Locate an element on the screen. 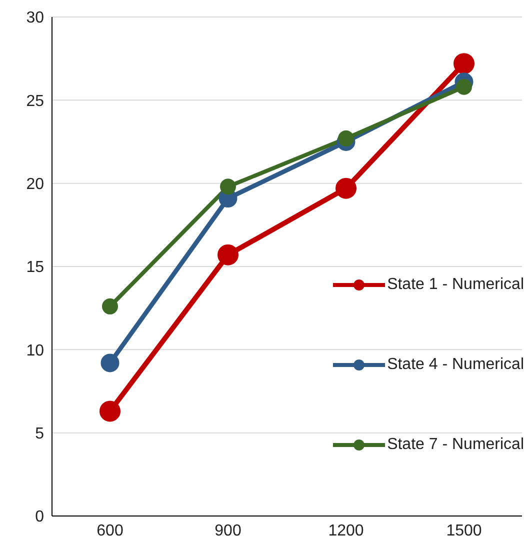 Image resolution: width=524 pixels, height=548 pixels. x-tick-label: 600 is located at coordinates (110, 531).